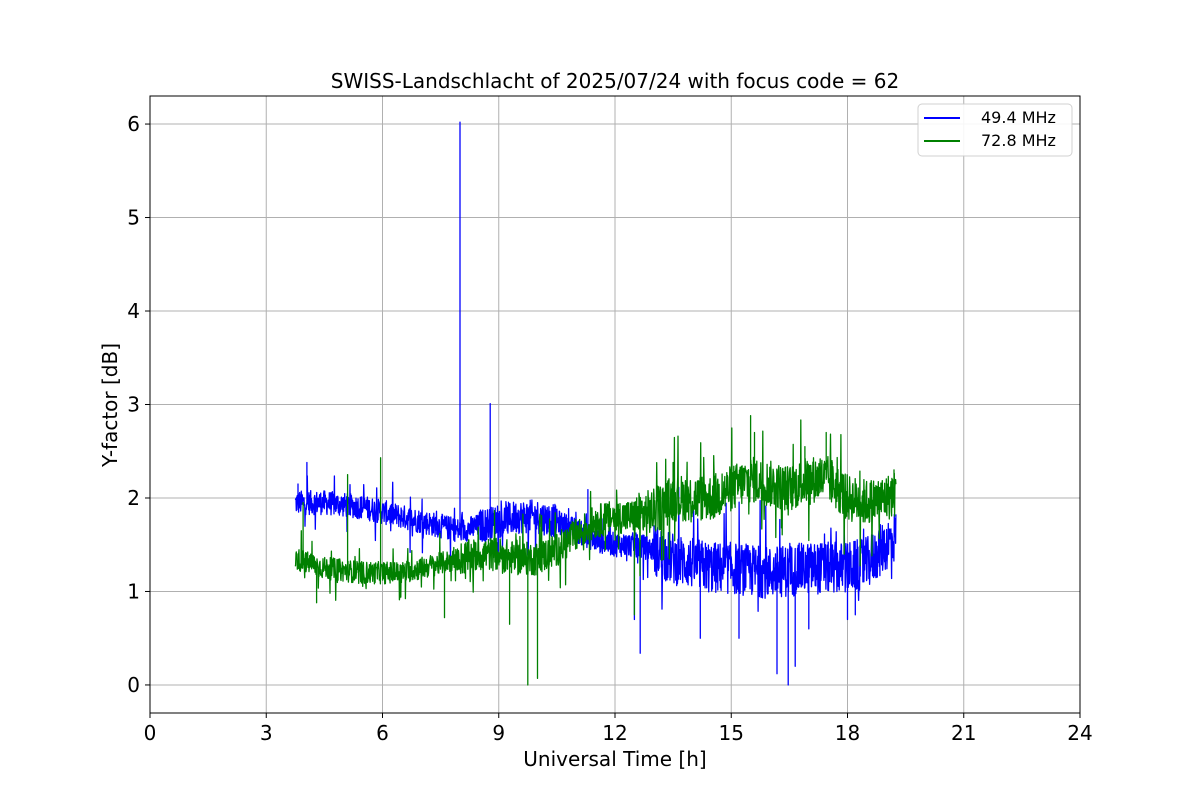 This screenshot has width=1200, height=800. Describe the element at coordinates (1018, 140) in the screenshot. I see `legend-label-72-8-mhz: 72.8 MHz` at that location.